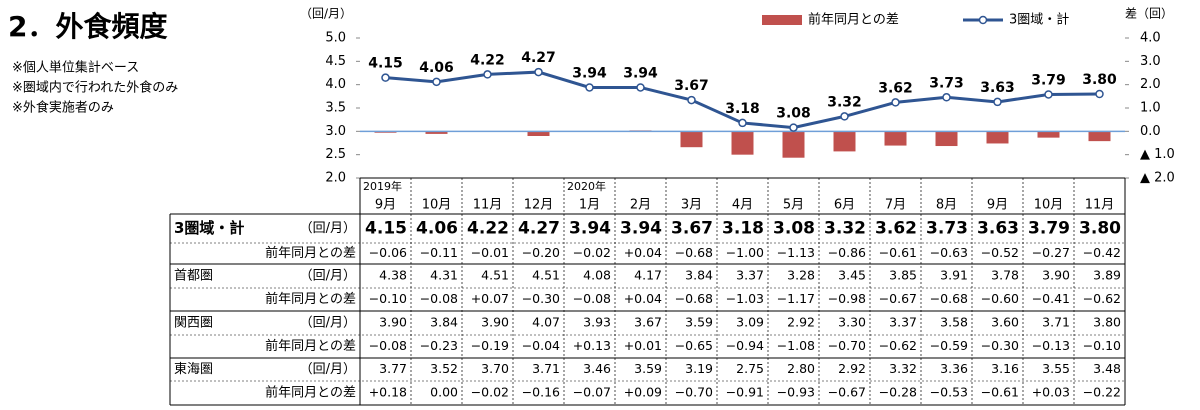  Describe the element at coordinates (801, 275) in the screenshot. I see `cell: 3.28` at that location.